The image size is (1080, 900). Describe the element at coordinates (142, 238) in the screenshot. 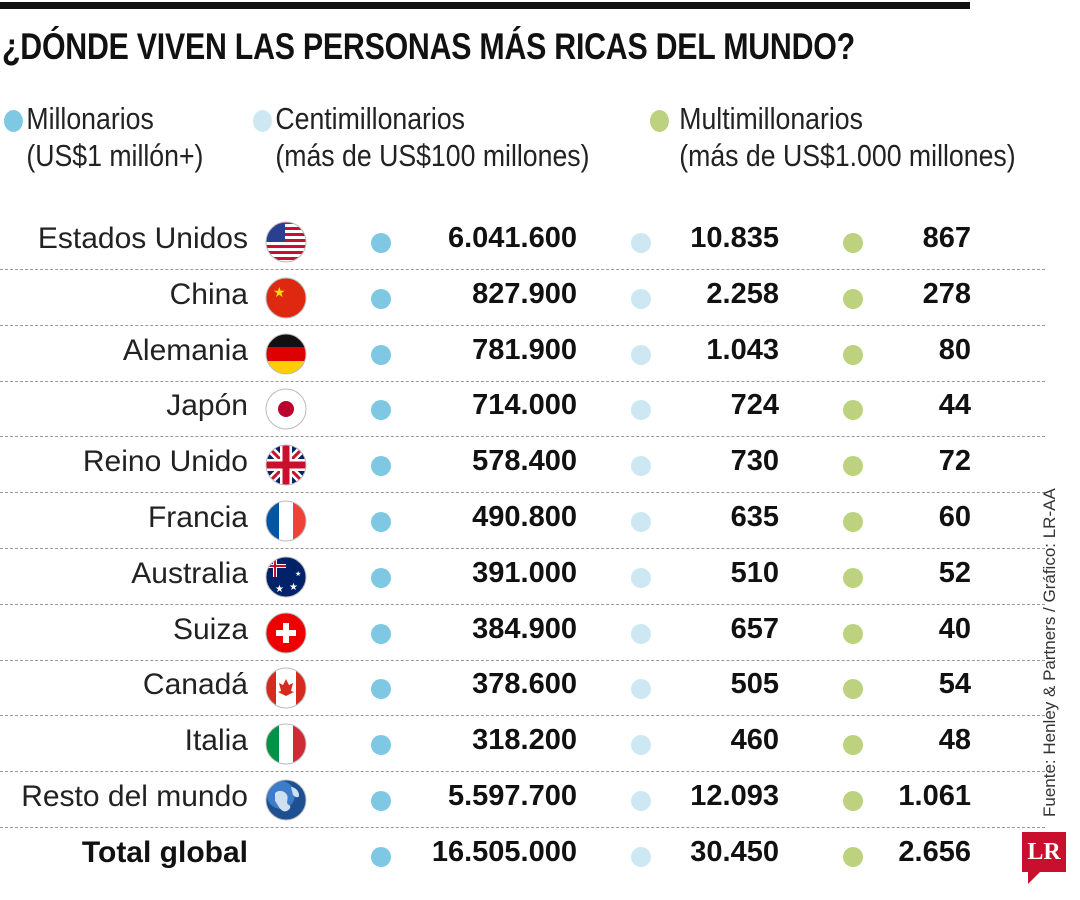

I see `country-name: Estados Unidos` at that location.